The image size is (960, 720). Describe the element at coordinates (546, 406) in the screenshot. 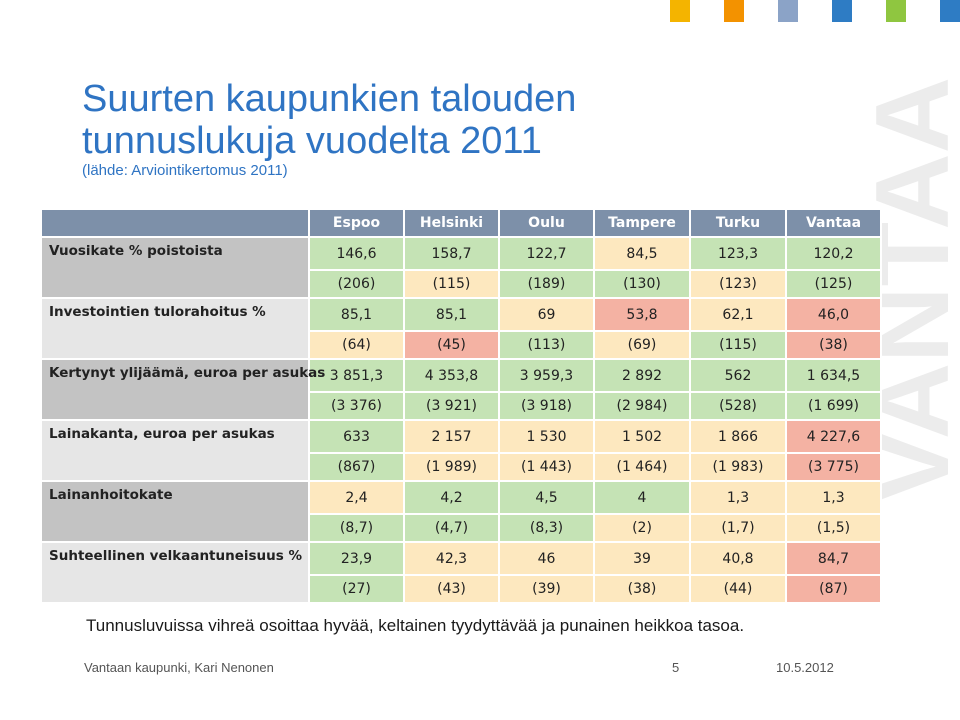

I see `cell-prev: (3 918)` at that location.